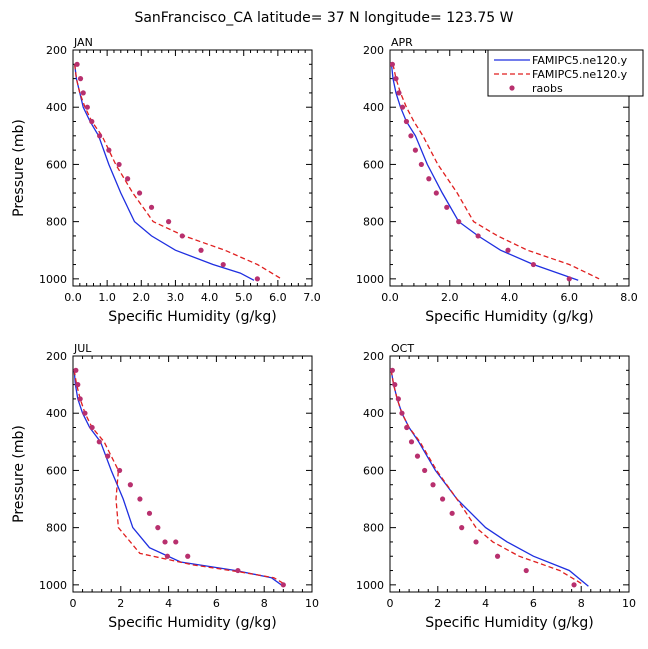 Image resolution: width=648 pixels, height=649 pixels. Describe the element at coordinates (168, 603) in the screenshot. I see `x-tick-label: 4` at that location.